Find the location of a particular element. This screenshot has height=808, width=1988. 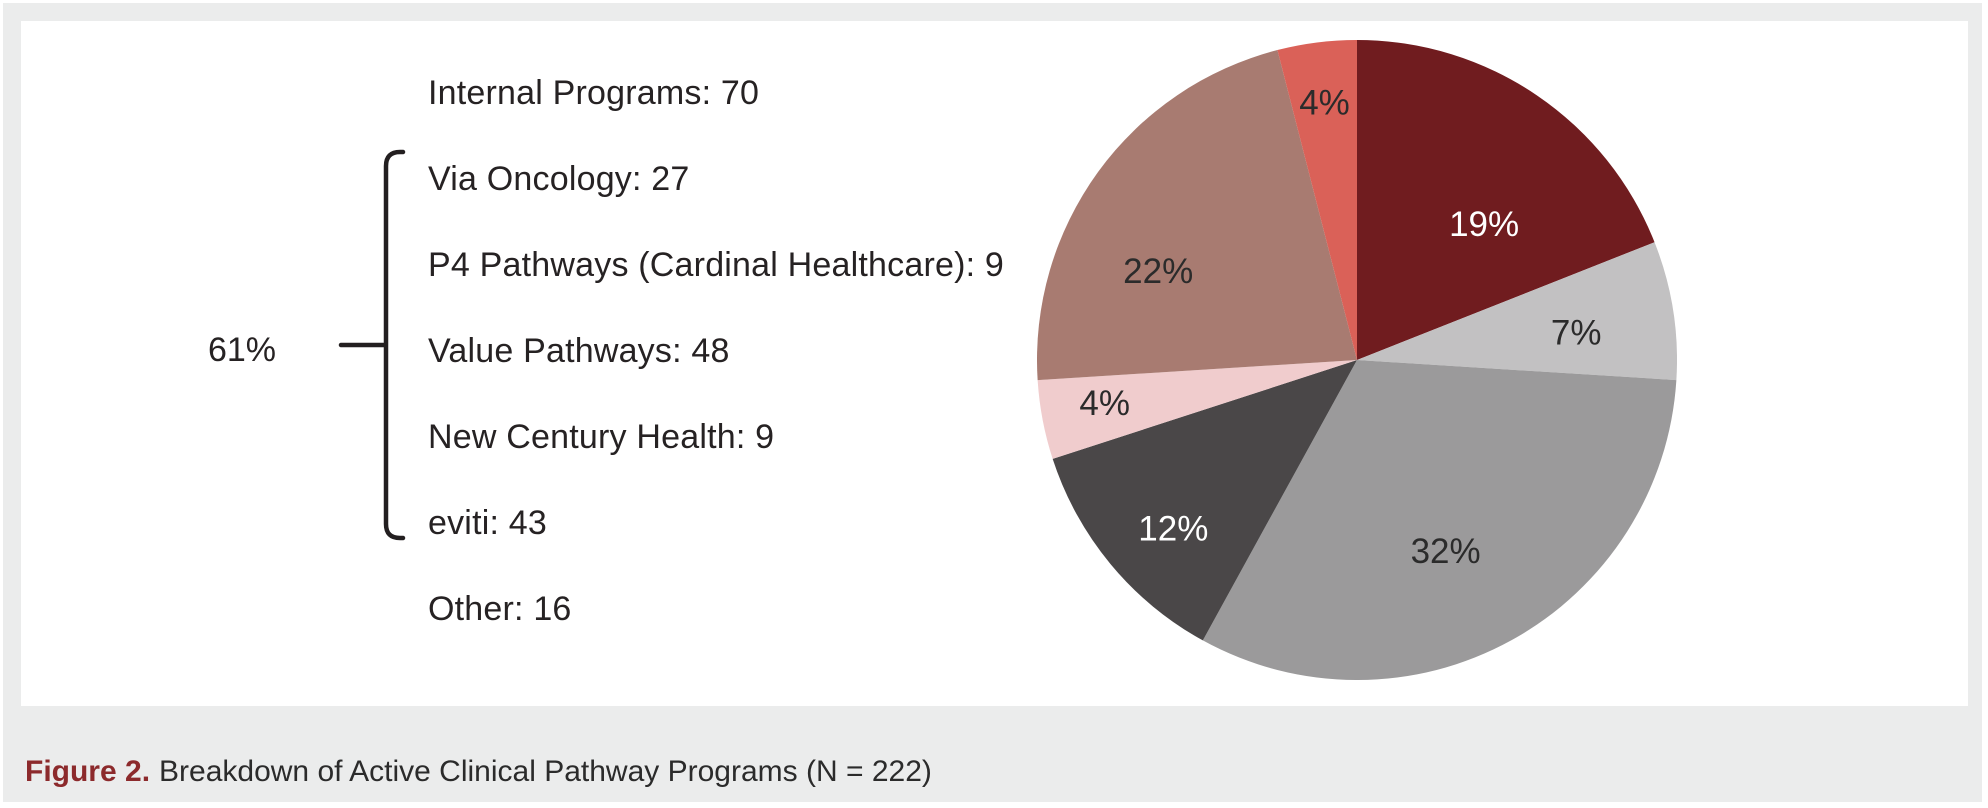

pie-slice-label: 12% is located at coordinates (1173, 528).